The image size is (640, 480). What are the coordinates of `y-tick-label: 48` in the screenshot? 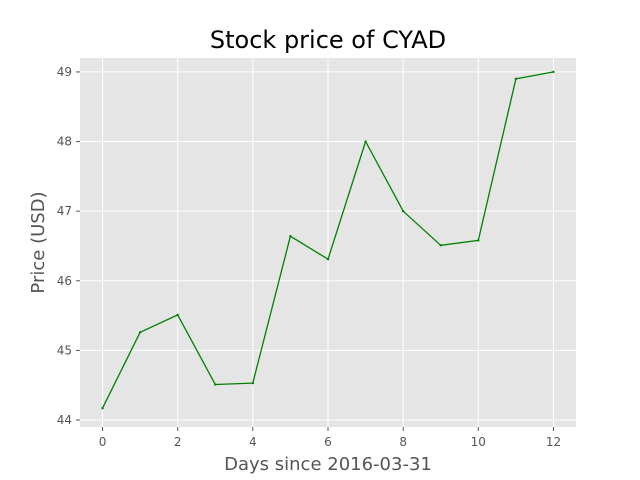 It's located at (64, 142).